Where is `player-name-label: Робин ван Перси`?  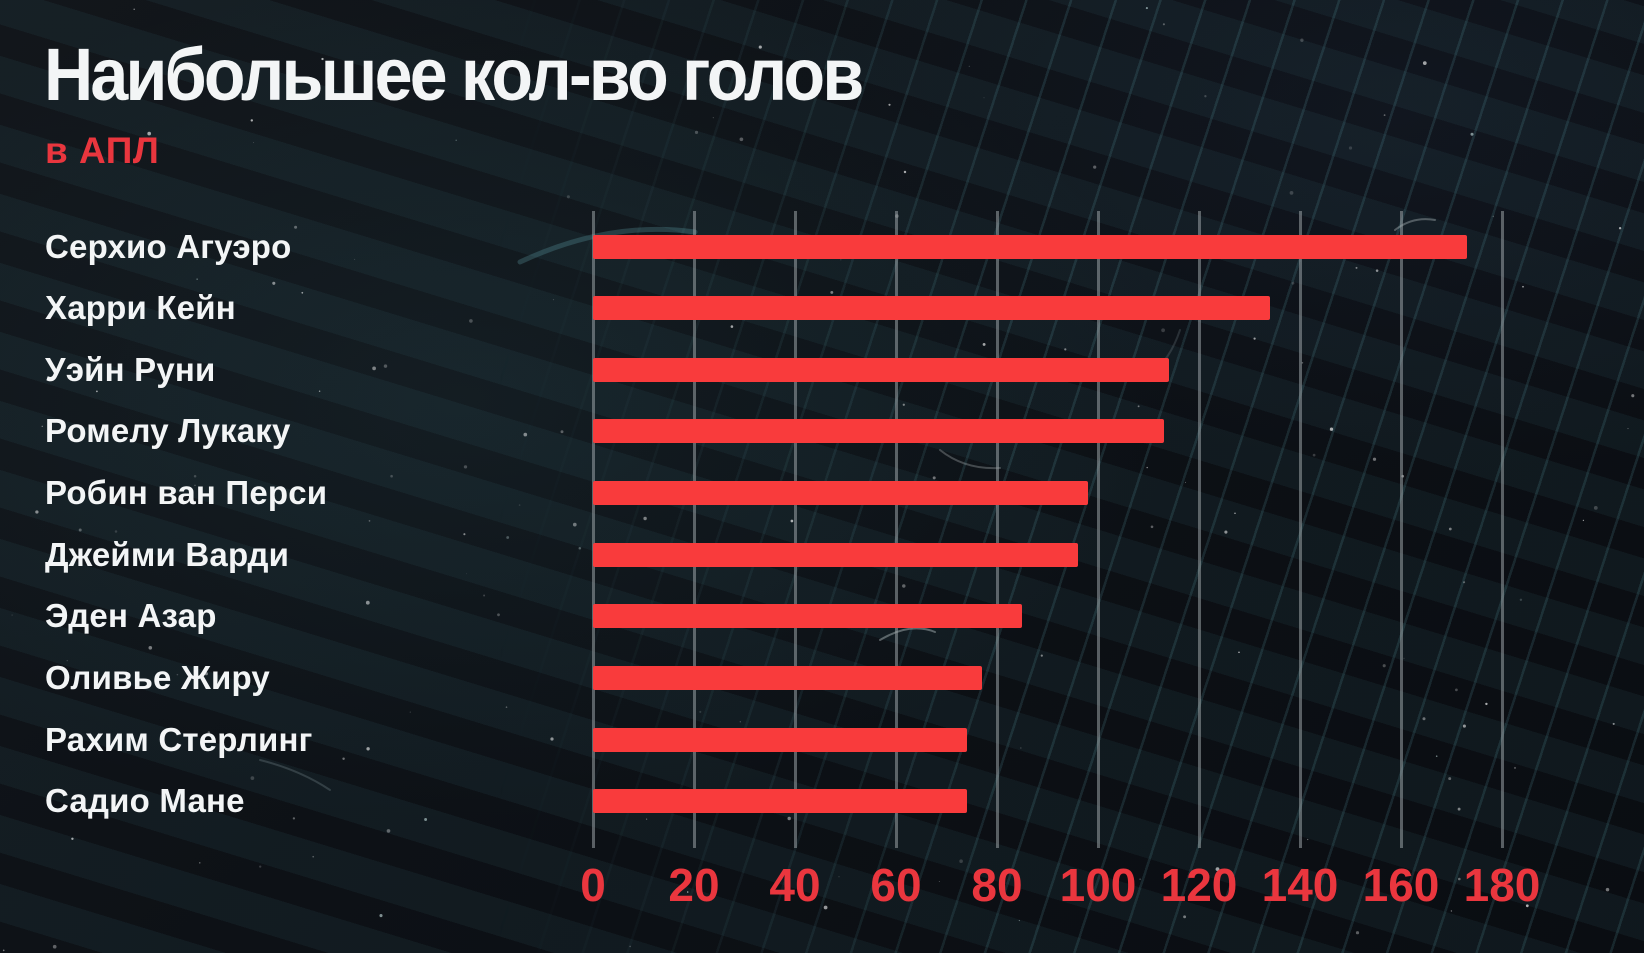 player-name-label: Робин ван Перси is located at coordinates (186, 493).